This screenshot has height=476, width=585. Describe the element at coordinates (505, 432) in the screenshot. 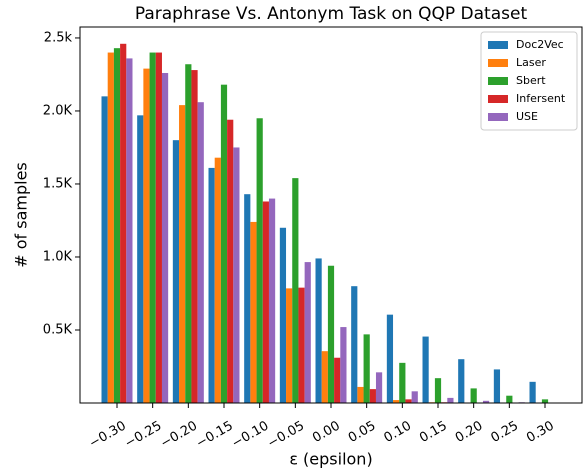

I see `x-tick-label: 0.25` at that location.